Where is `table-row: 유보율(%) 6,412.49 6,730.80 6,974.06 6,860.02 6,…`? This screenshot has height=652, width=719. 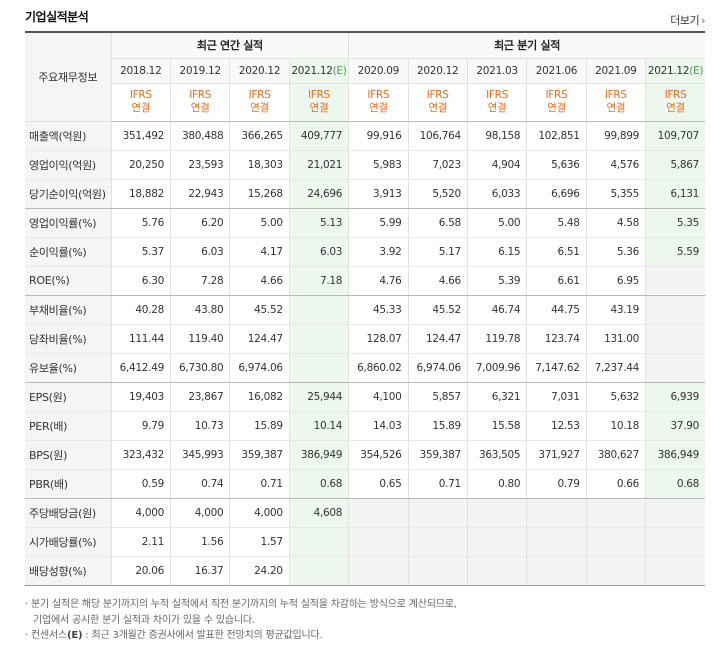 table-row: 유보율(%) 6,412.49 6,730.80 6,974.06 6,860.02 6,… is located at coordinates (365, 368).